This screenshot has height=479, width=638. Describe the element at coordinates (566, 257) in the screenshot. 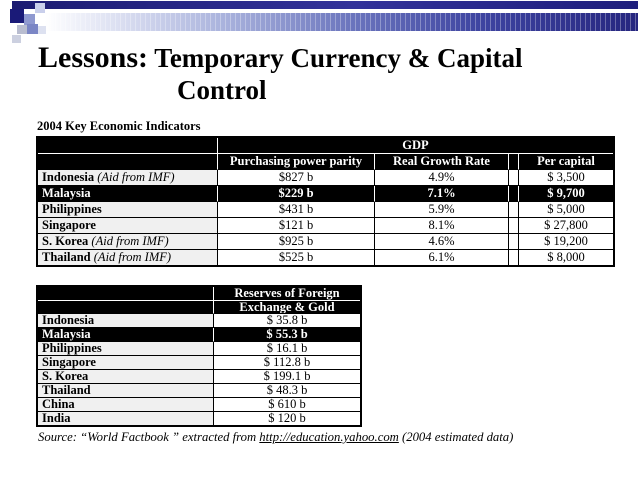

I see `percapital-cell: $ 8,000` at that location.